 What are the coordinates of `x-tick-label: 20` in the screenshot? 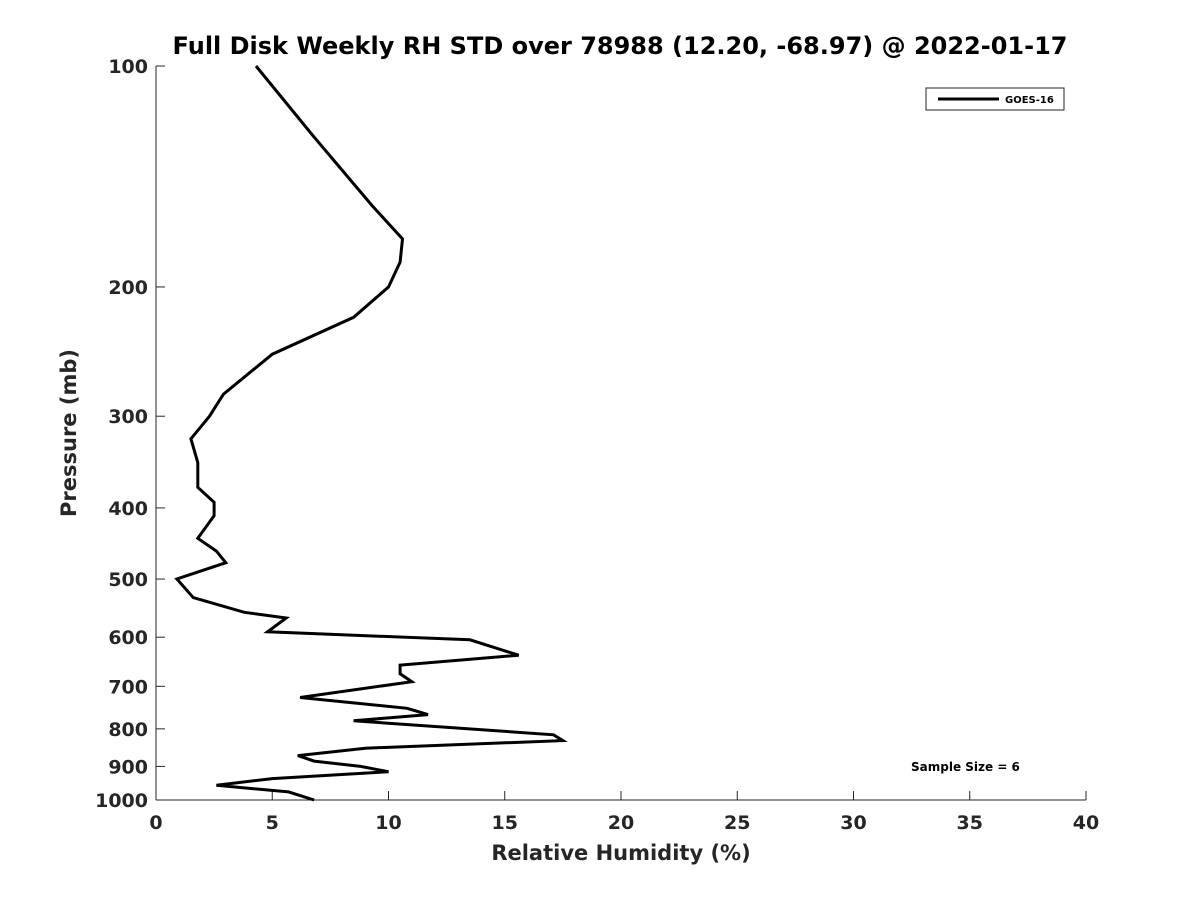 It's located at (621, 823).